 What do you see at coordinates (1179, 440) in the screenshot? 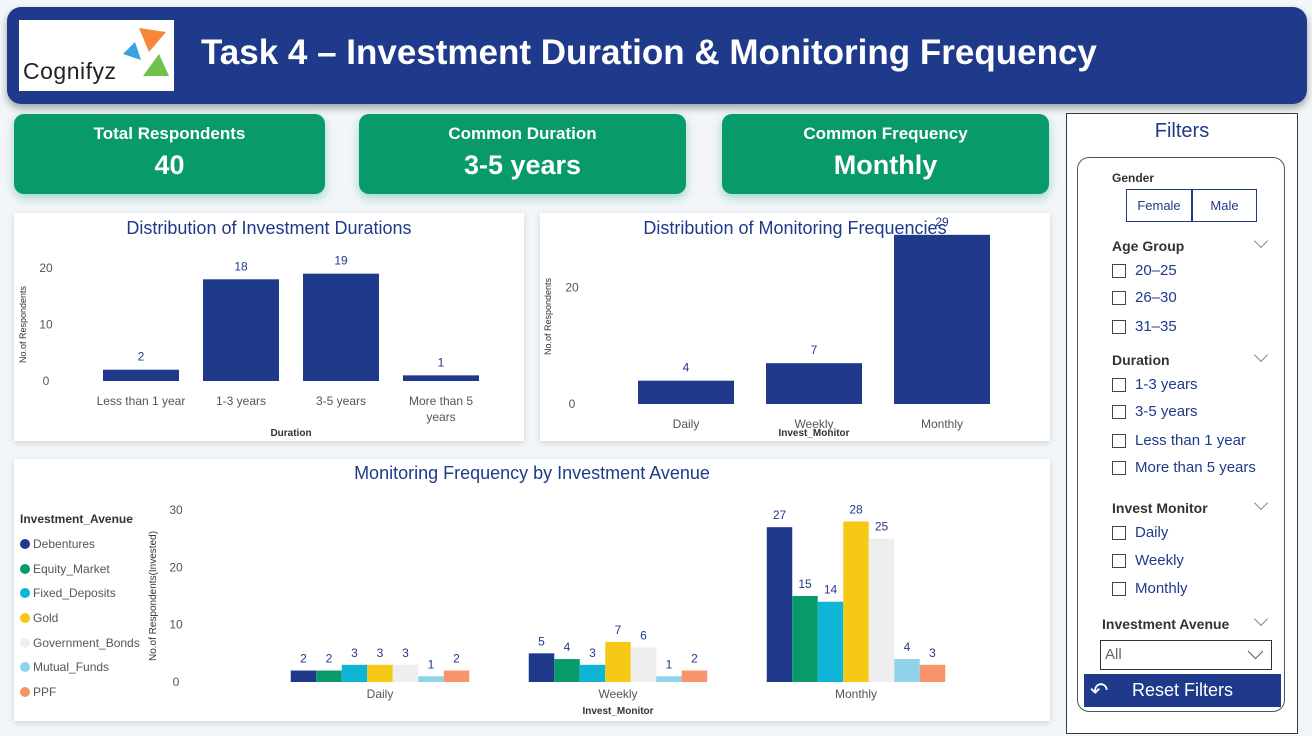
I see `duration-option-lt1: Less than 1 year` at bounding box center [1179, 440].